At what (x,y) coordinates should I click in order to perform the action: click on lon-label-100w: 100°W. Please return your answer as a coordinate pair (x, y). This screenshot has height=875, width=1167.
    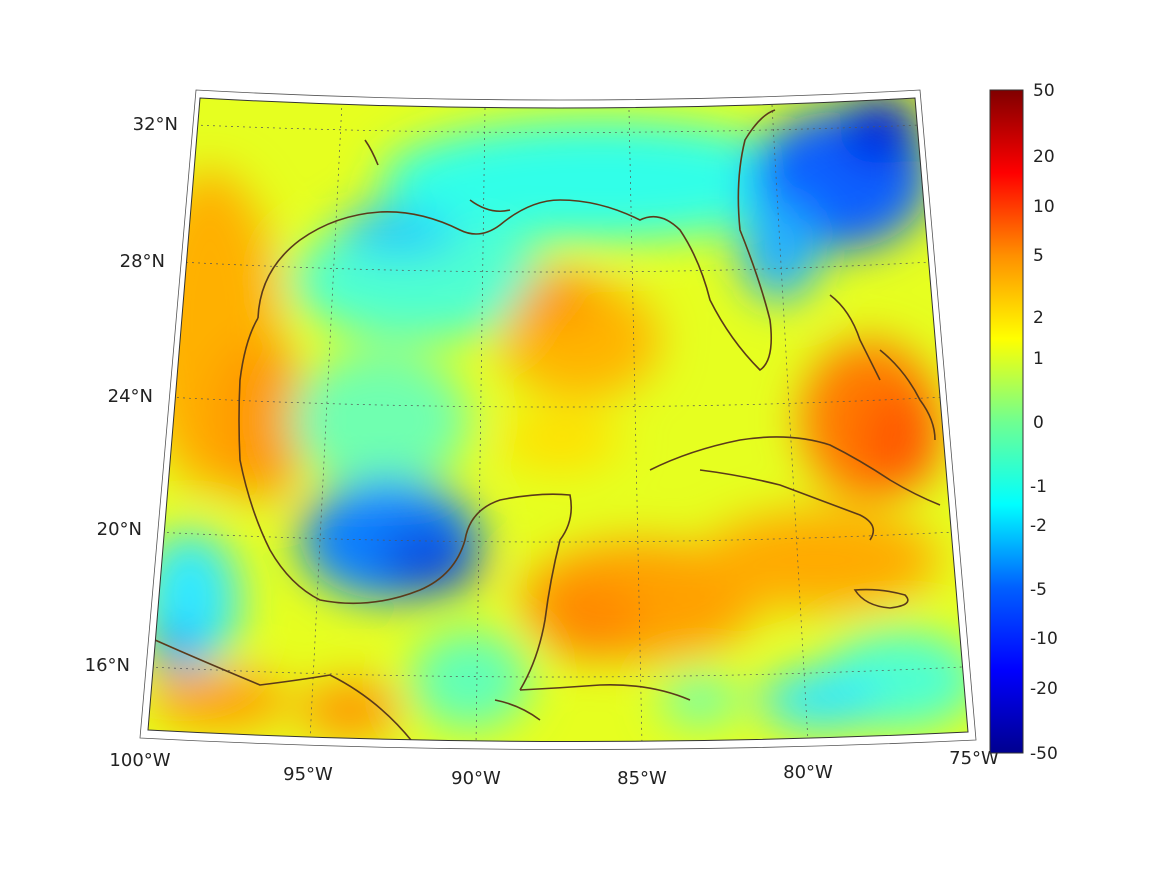
    Looking at the image, I should click on (139, 760).